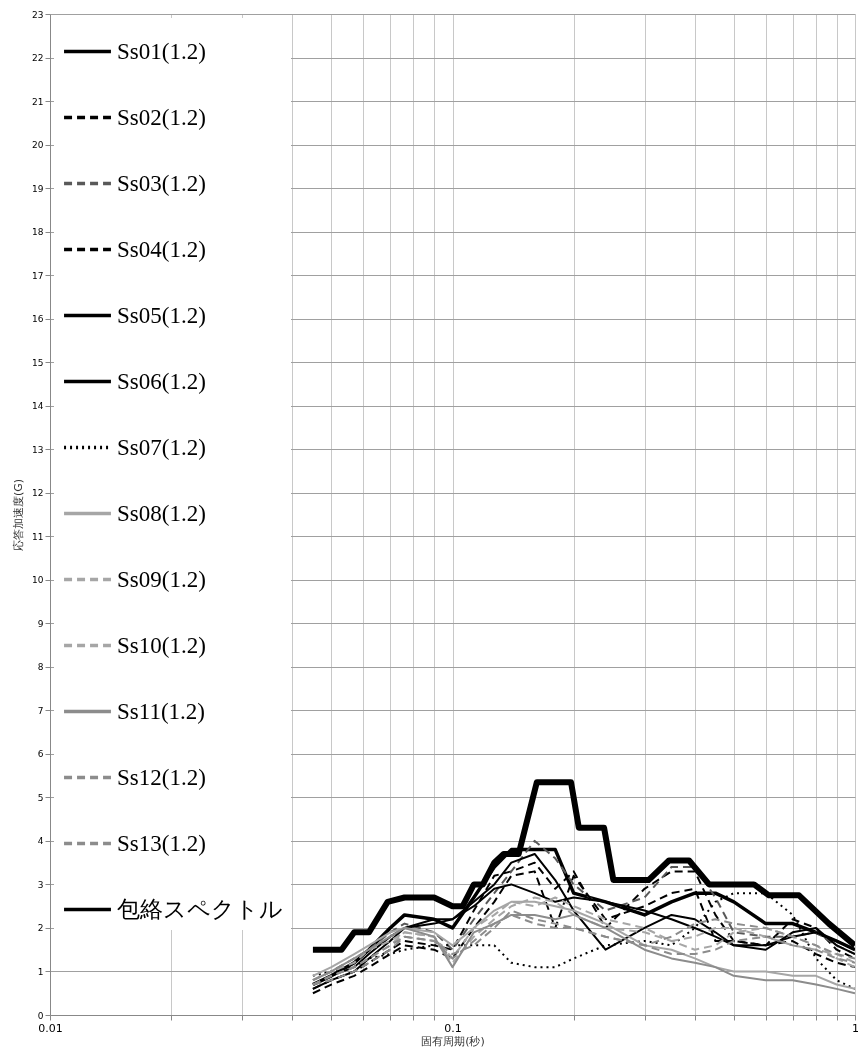  What do you see at coordinates (161, 513) in the screenshot?
I see `legend-label: Ss08(1.2)` at bounding box center [161, 513].